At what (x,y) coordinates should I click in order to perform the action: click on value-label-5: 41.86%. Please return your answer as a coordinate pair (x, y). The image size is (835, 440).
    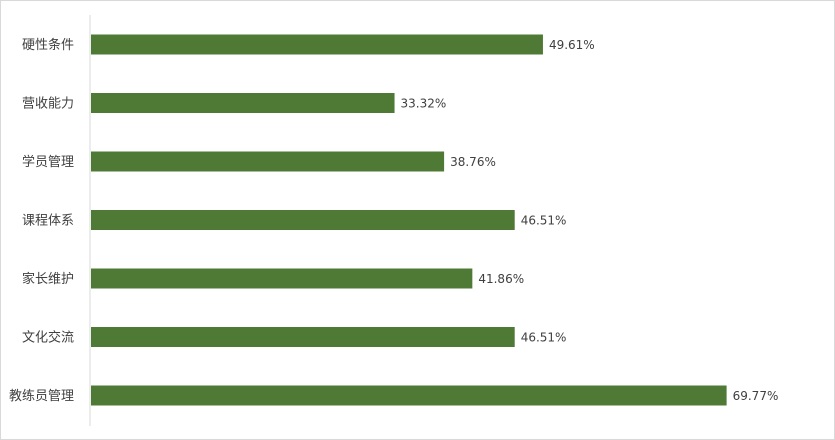
    Looking at the image, I should click on (501, 279).